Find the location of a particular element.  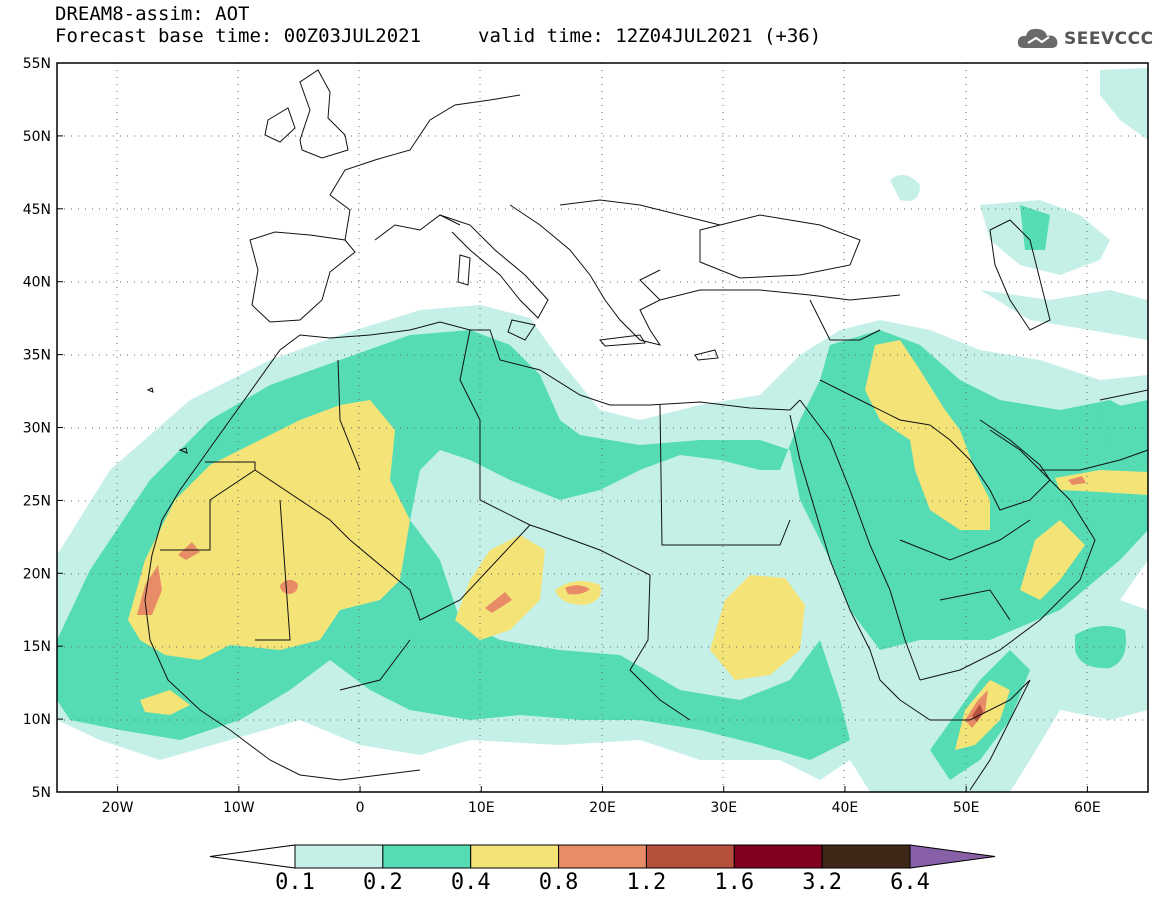

lon-label: 0 is located at coordinates (360, 808).